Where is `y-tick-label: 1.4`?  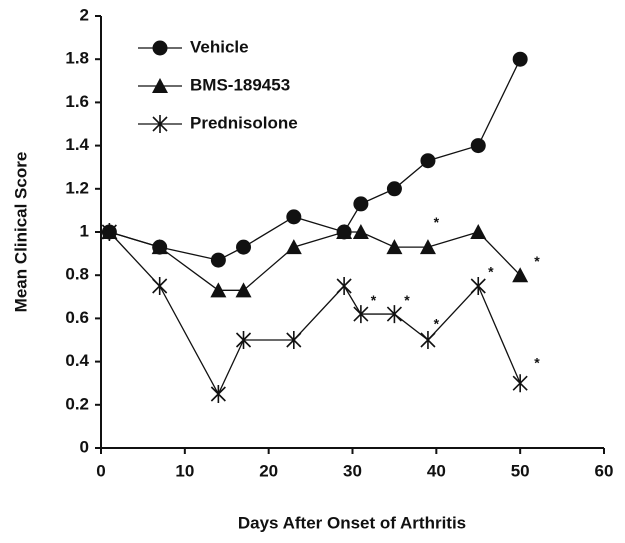
y-tick-label: 1.4 is located at coordinates (77, 144).